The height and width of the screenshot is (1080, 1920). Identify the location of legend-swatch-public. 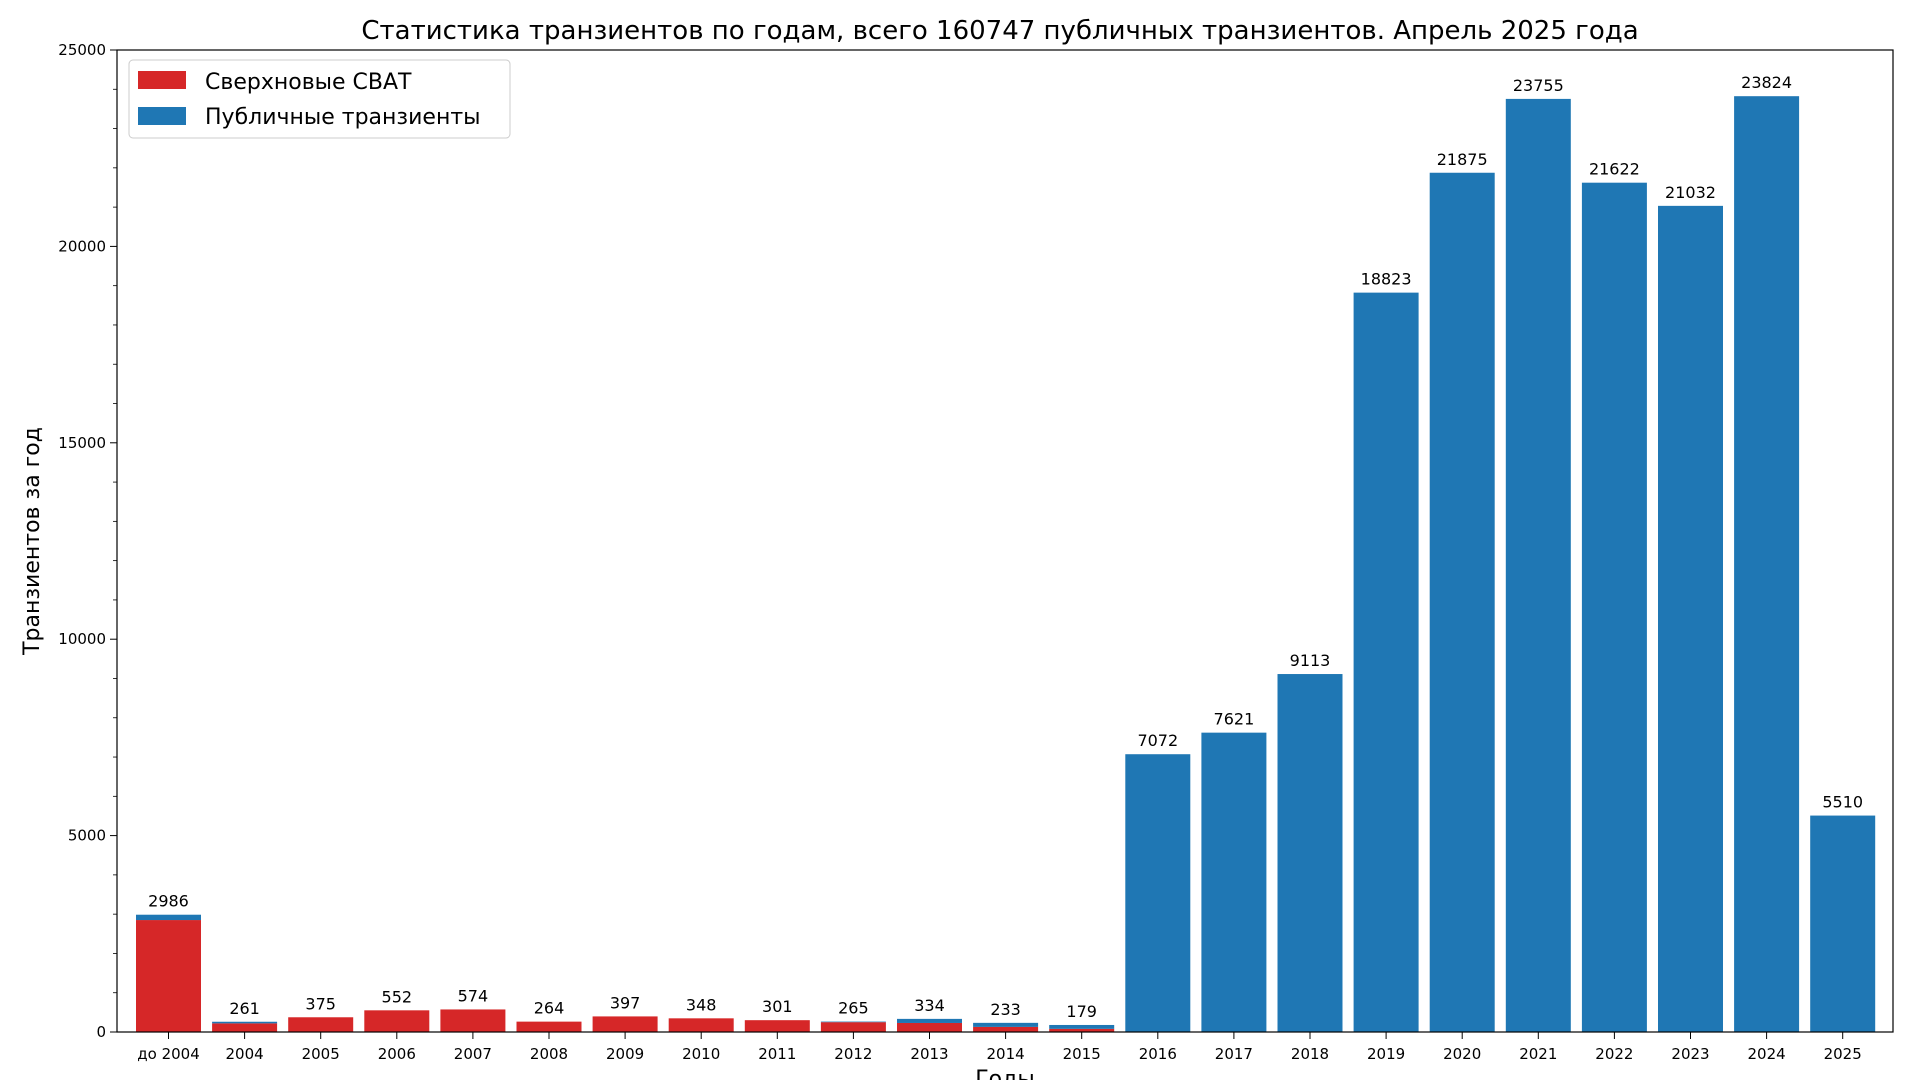
(162, 116).